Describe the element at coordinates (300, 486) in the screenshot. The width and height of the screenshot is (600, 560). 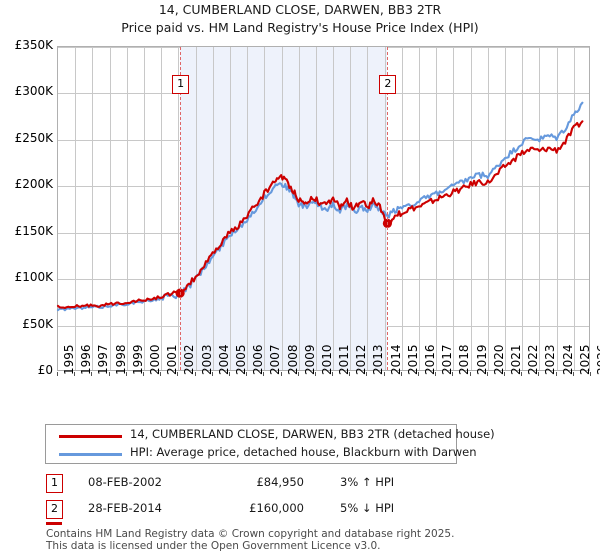
I see `table-row: 1 08-FEB-2002 £84,950 3% ↑ HPI` at that location.